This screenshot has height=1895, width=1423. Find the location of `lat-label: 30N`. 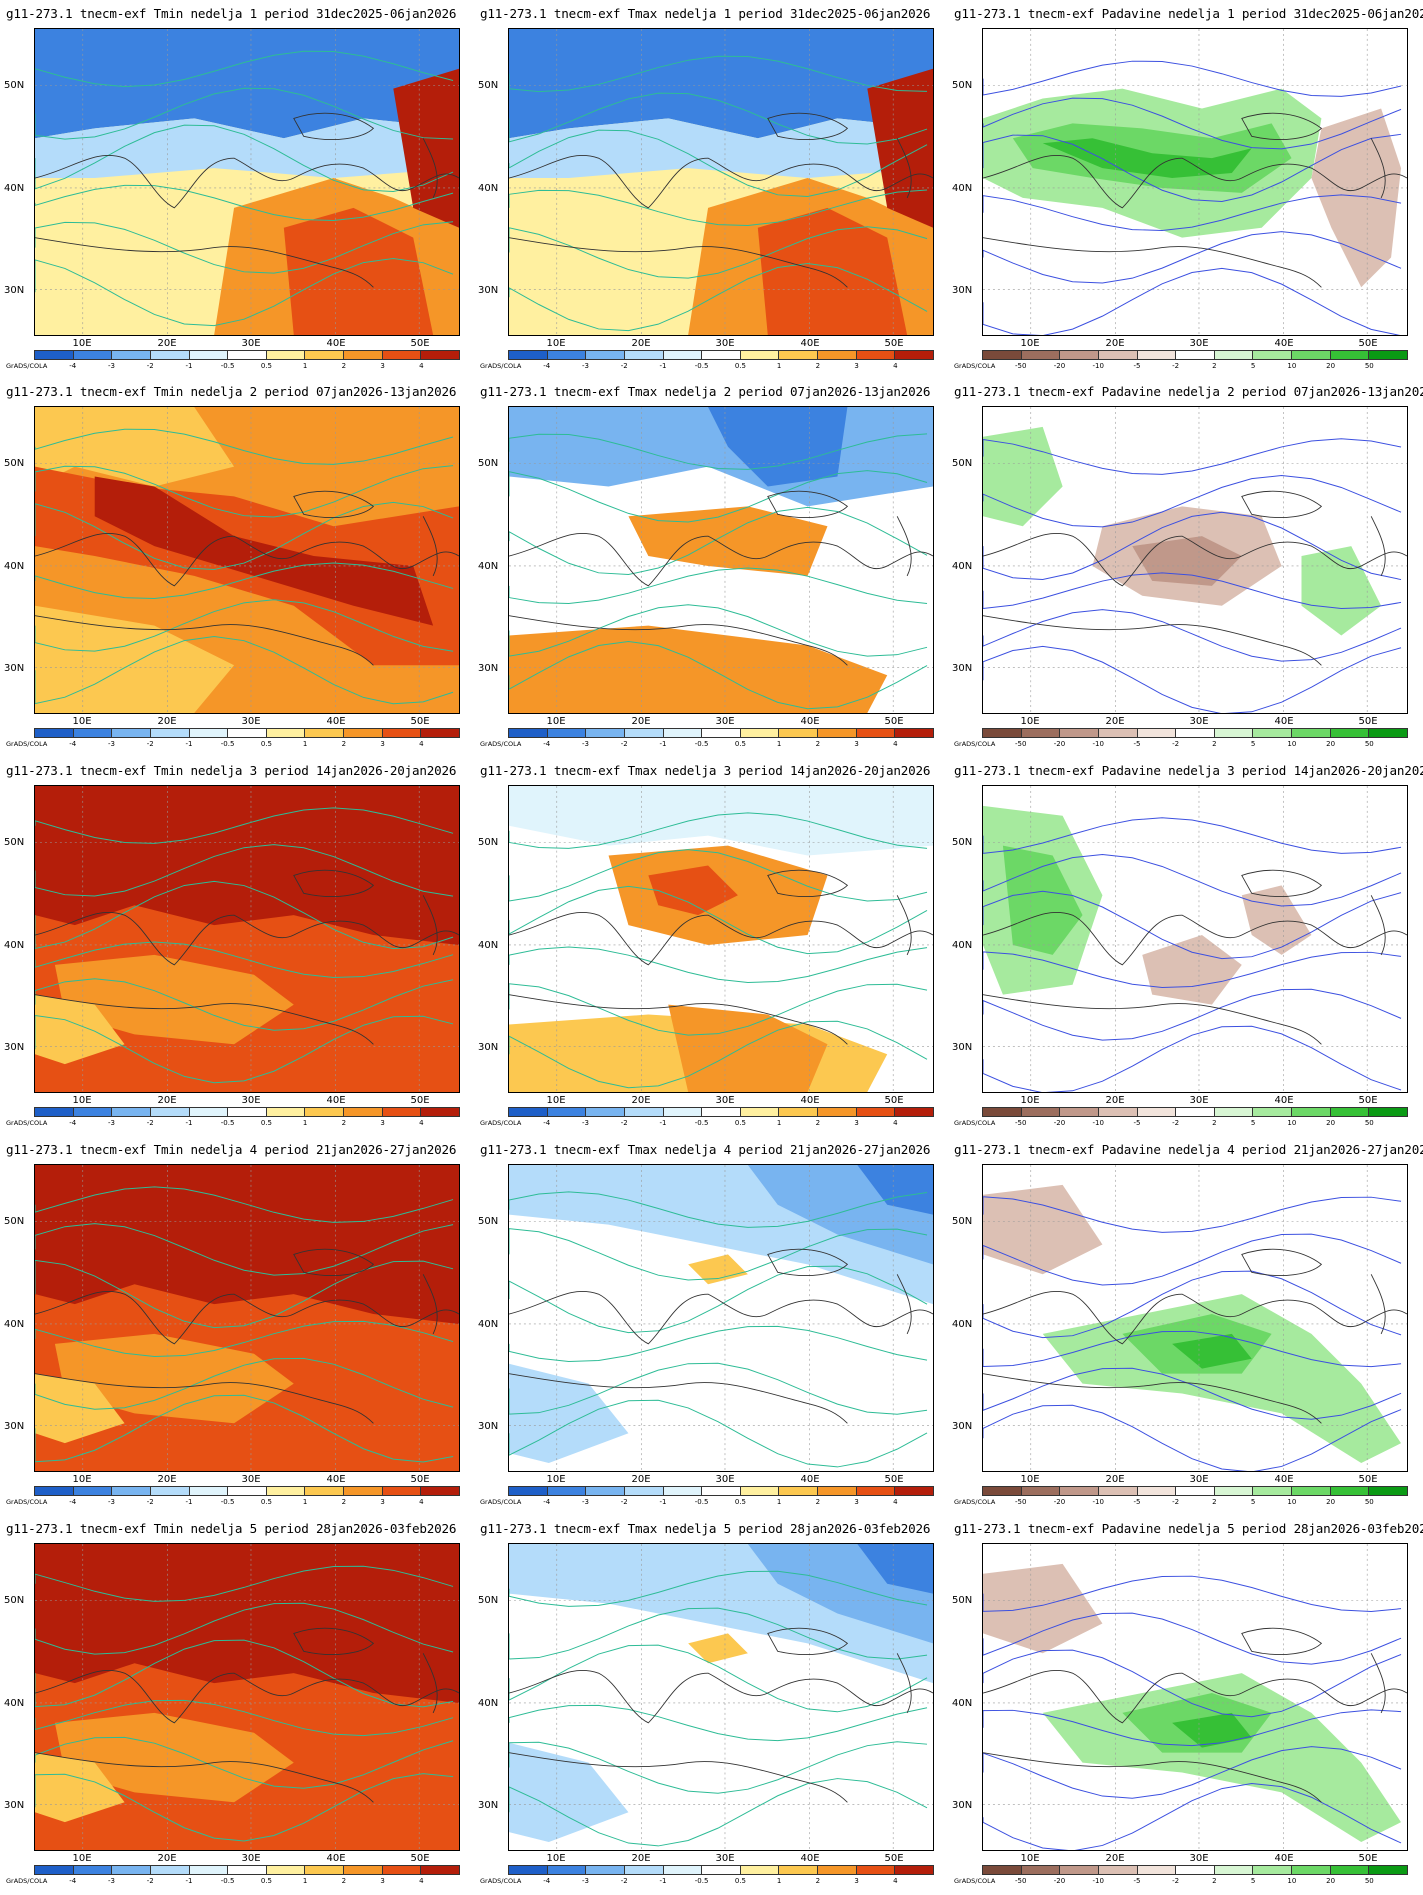

lat-label: 30N is located at coordinates (14, 1805).